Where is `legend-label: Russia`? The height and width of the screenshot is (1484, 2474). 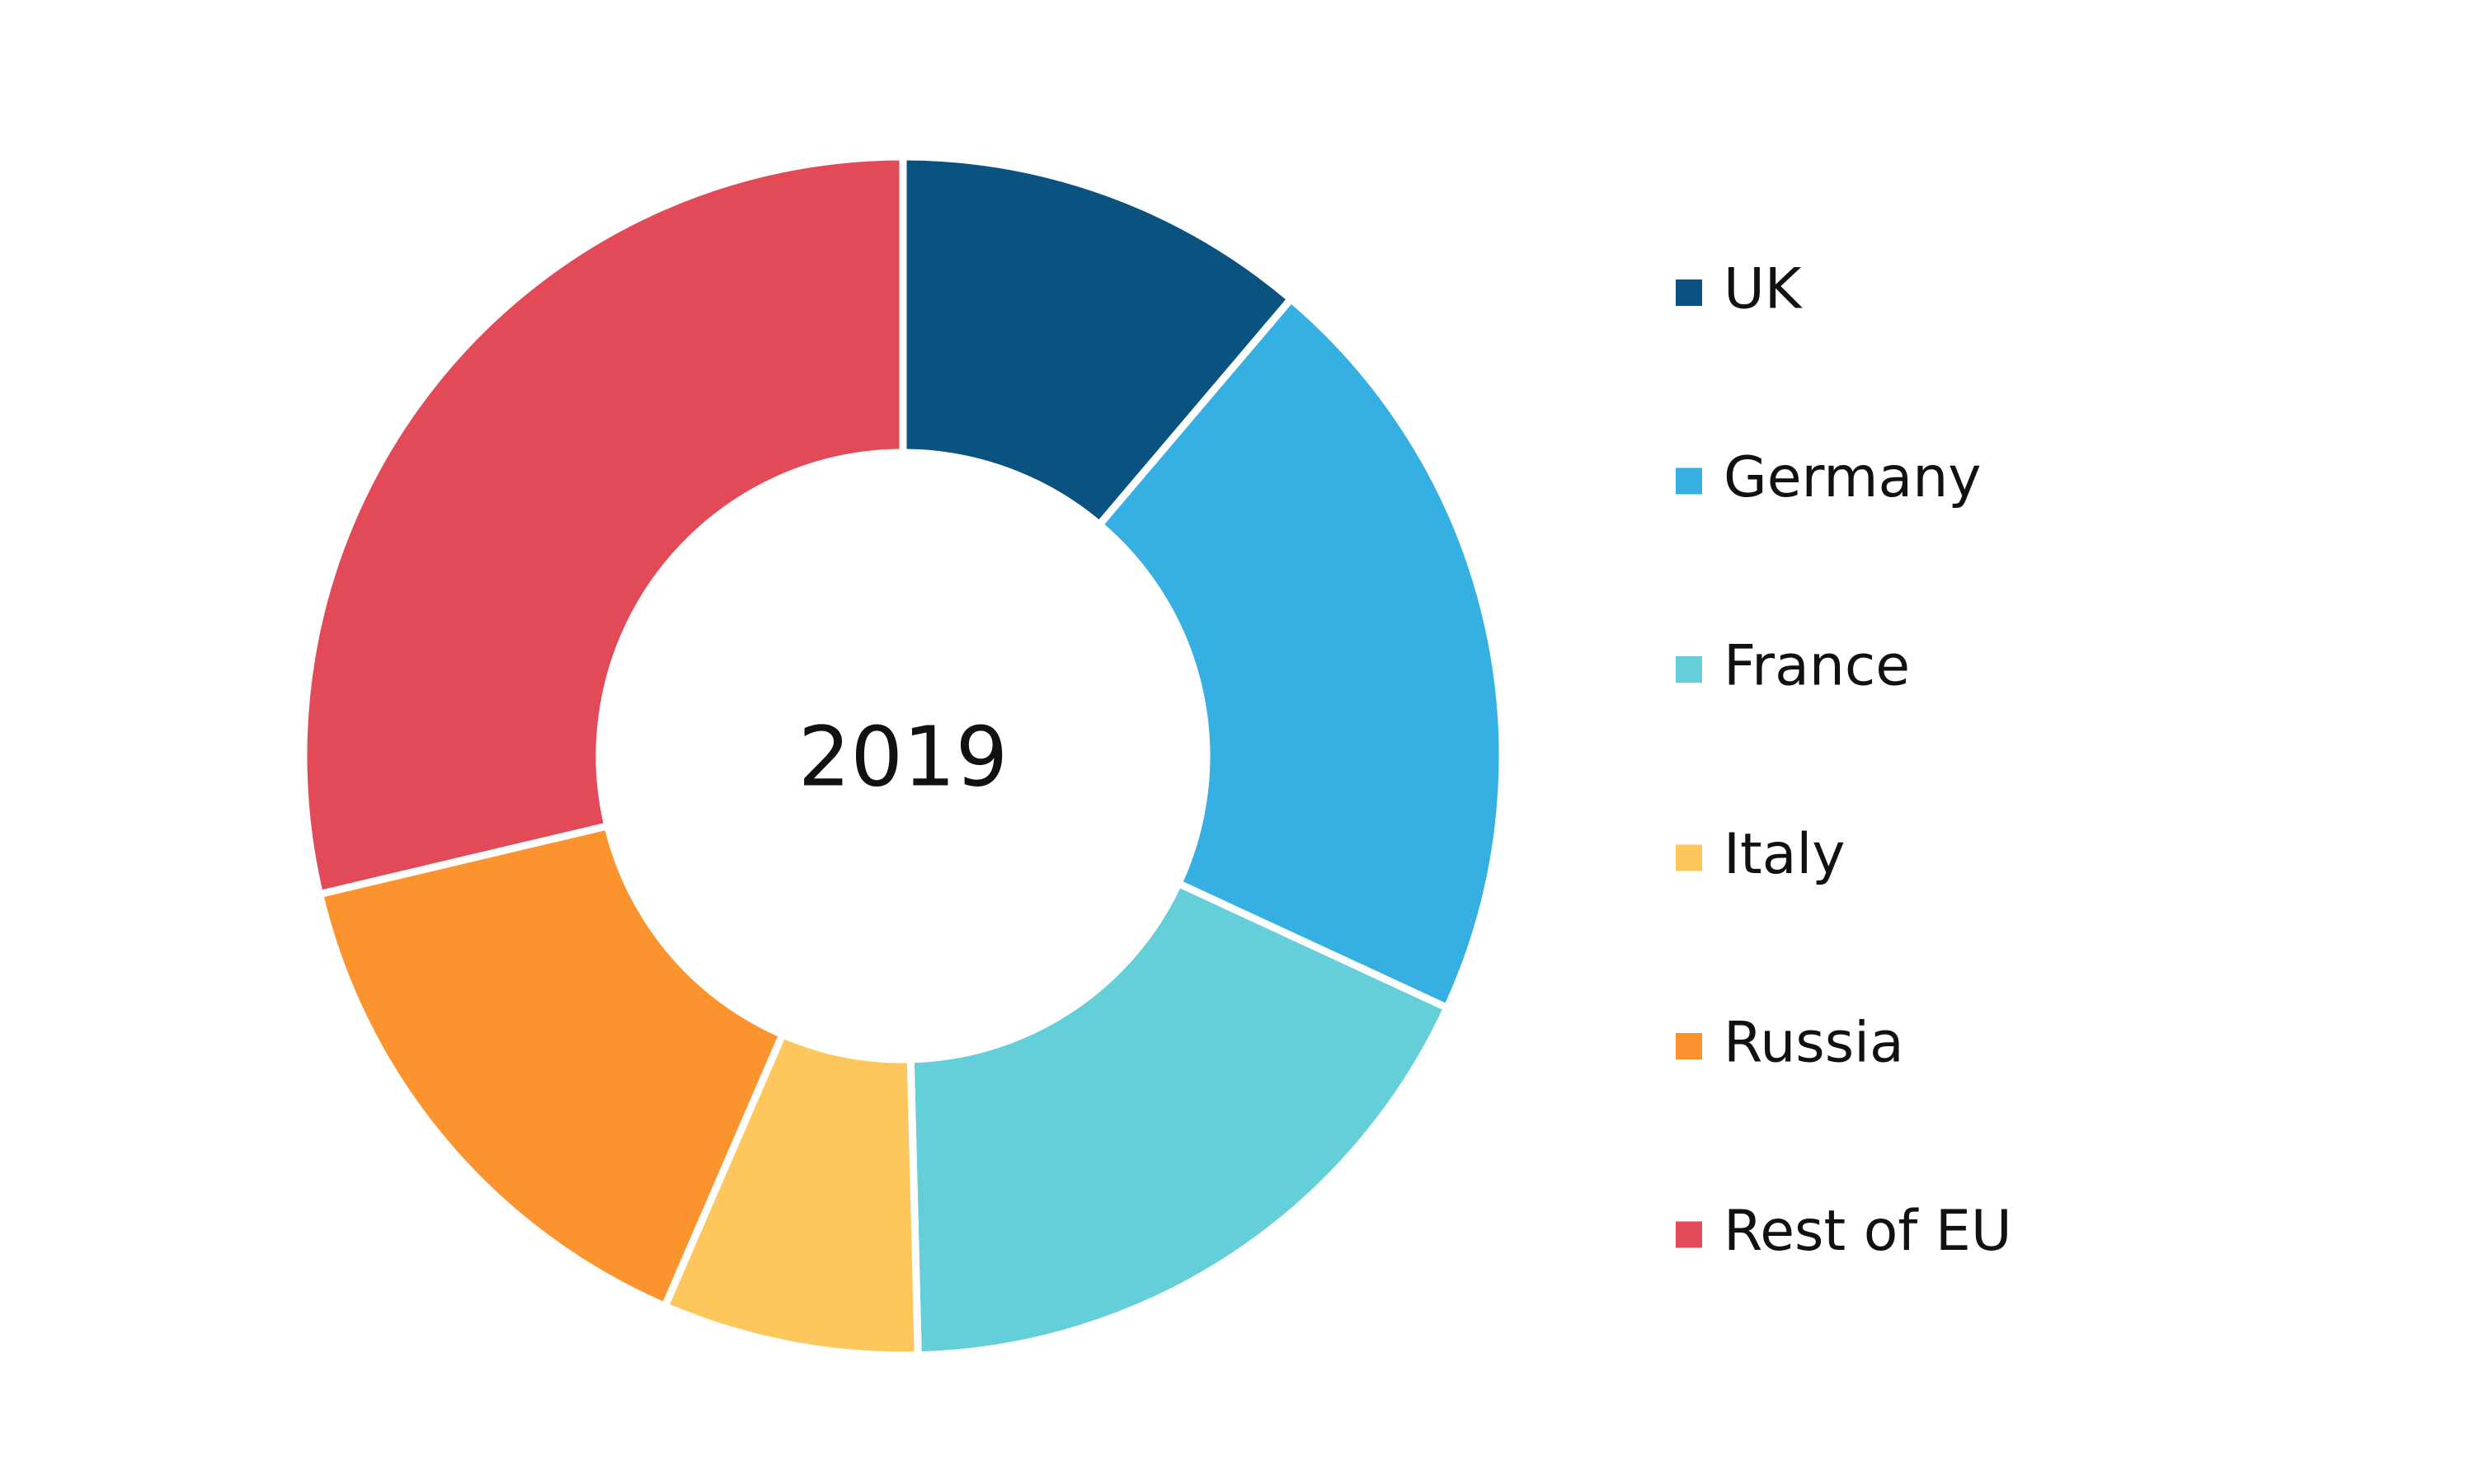 legend-label: Russia is located at coordinates (1814, 1043).